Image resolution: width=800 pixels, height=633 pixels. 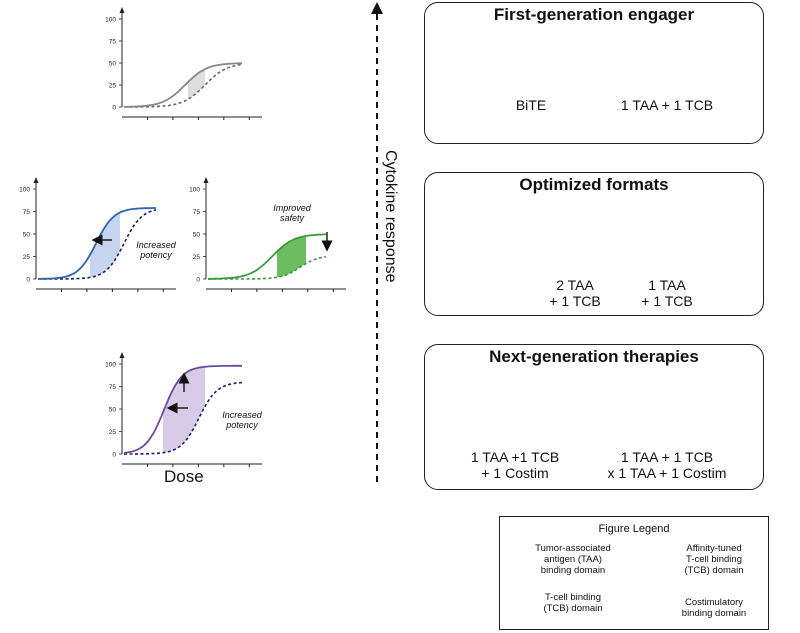 I want to click on next-left-line2: + 1 Costim, so click(x=515, y=473).